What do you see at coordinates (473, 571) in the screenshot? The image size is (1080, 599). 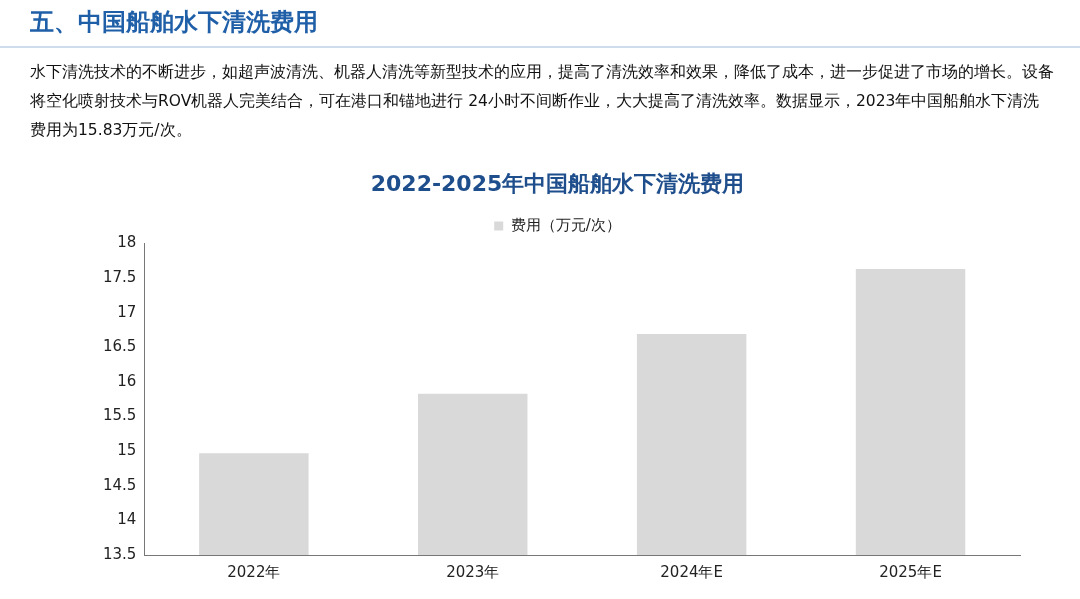 I see `x-tick-label: 2023年` at bounding box center [473, 571].